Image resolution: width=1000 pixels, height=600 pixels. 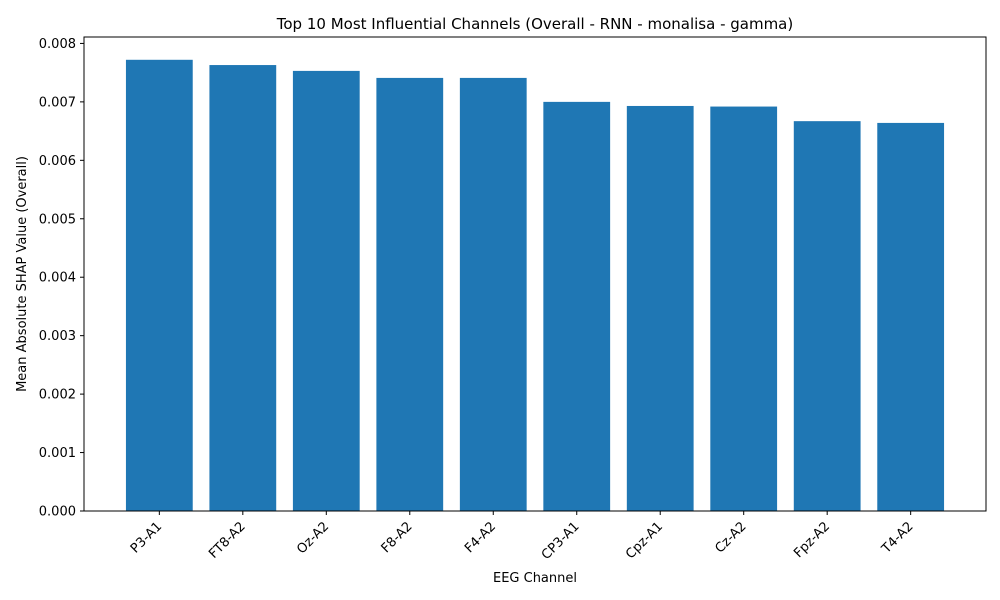 I want to click on x-tick-label: Cz-A2, so click(x=730, y=537).